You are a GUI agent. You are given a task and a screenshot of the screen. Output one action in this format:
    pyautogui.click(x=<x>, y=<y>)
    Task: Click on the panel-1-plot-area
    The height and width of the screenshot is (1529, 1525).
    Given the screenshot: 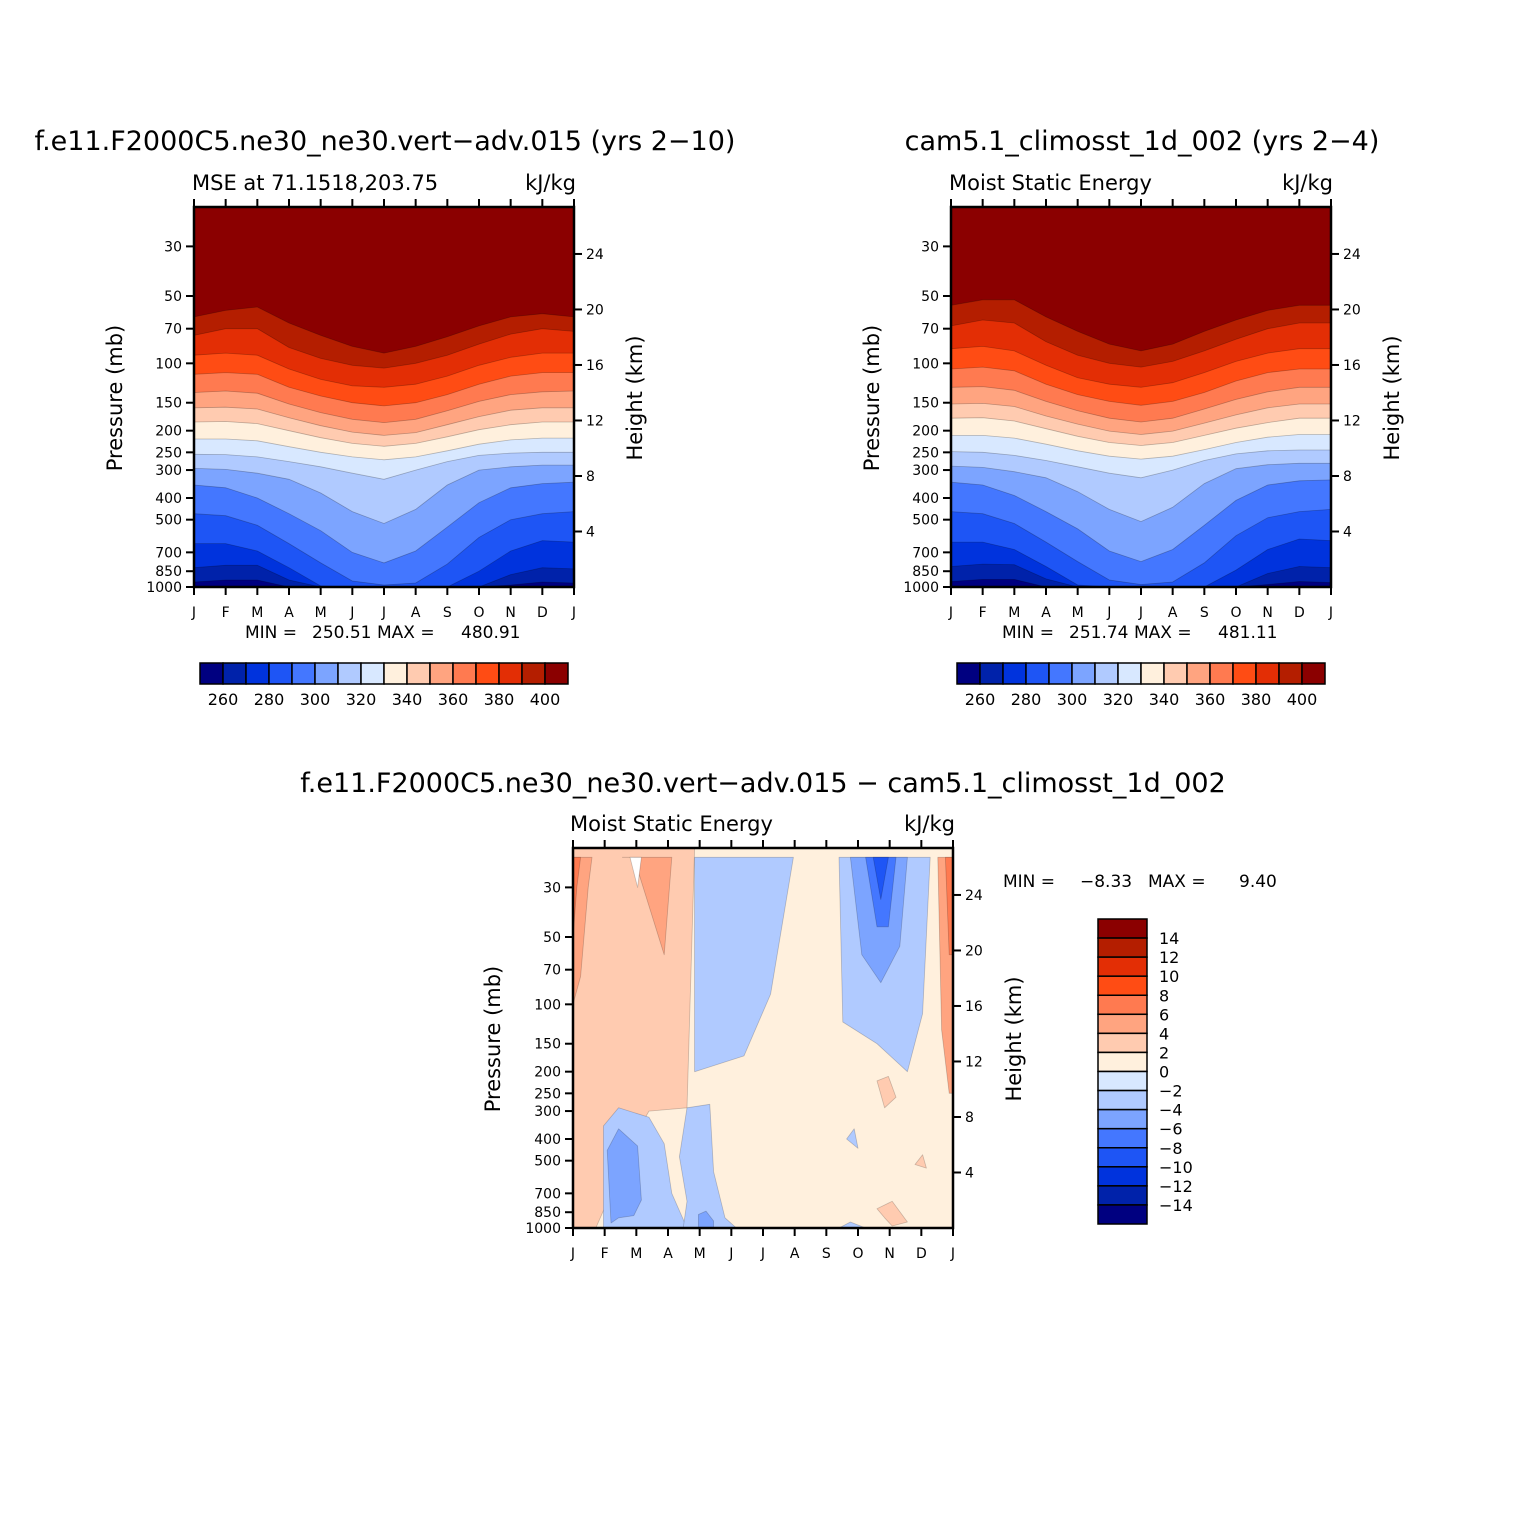 What is the action you would take?
    pyautogui.click(x=384, y=397)
    